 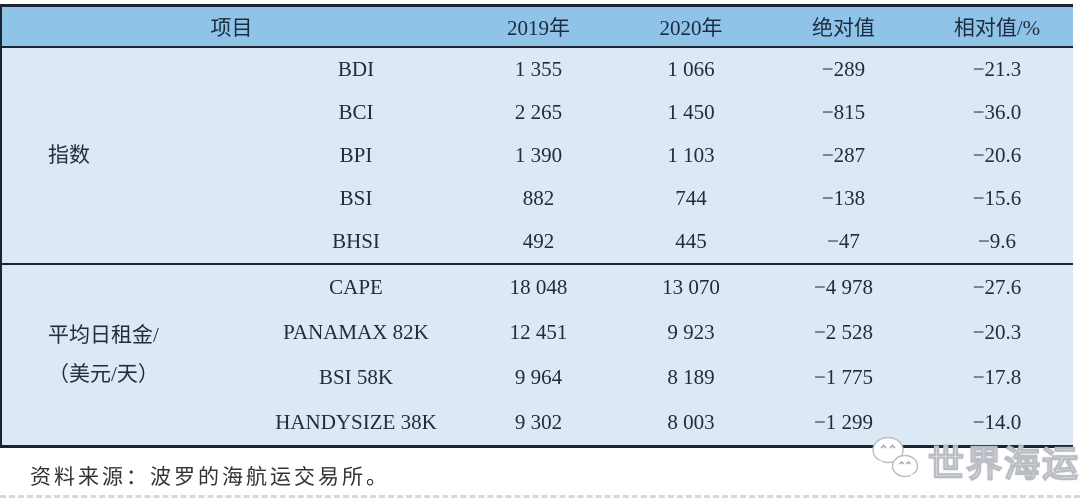 What do you see at coordinates (691, 287) in the screenshot?
I see `value-2020: 13 070` at bounding box center [691, 287].